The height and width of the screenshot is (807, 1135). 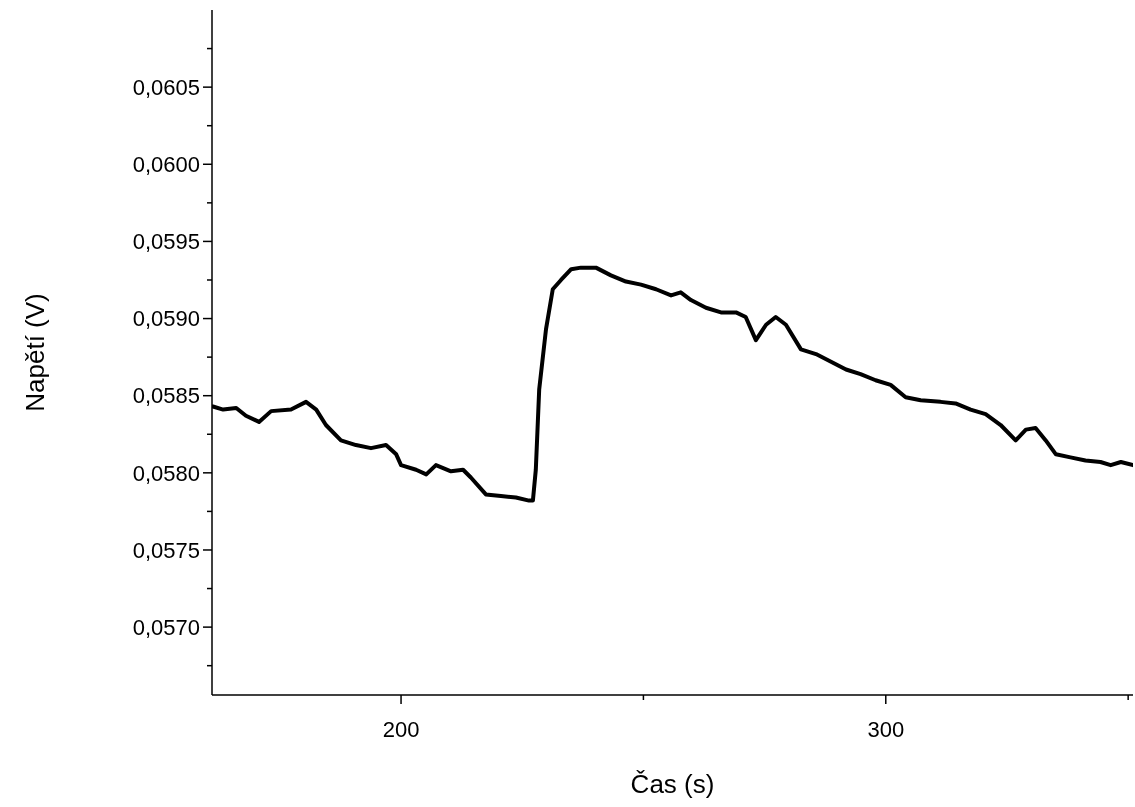 What do you see at coordinates (166, 396) in the screenshot?
I see `y-tick-label: 0,0585` at bounding box center [166, 396].